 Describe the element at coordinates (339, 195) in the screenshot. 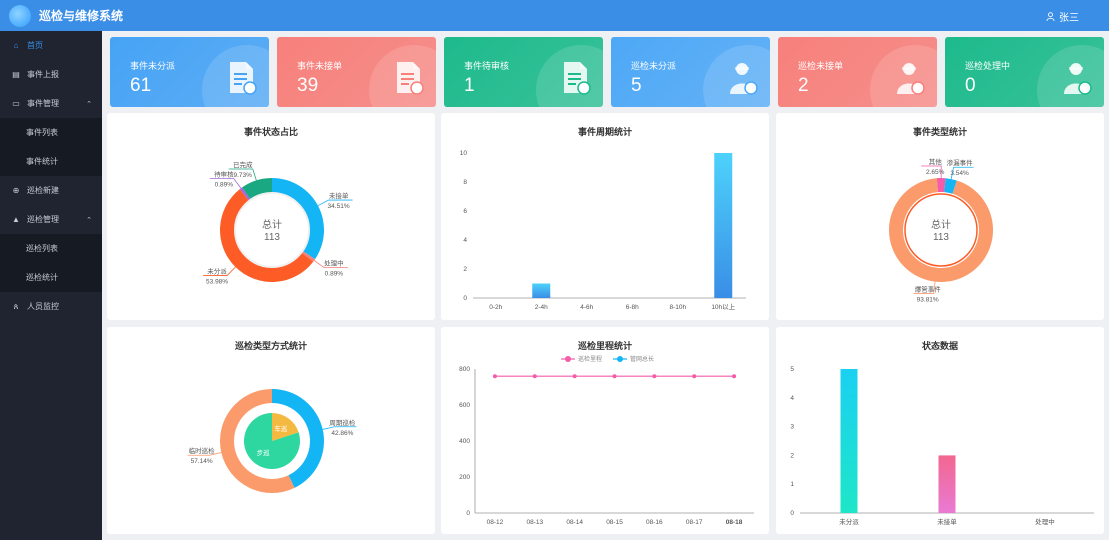

I see `callout-label: 未接单` at that location.